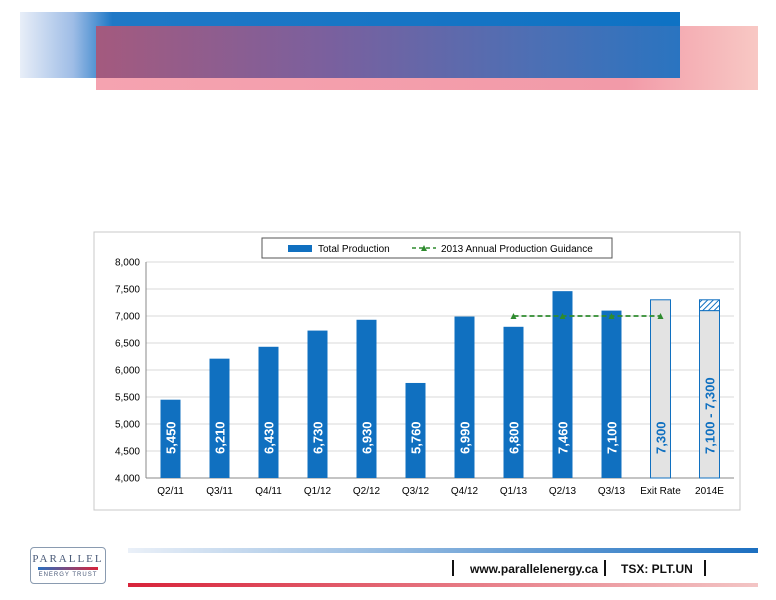 The width and height of the screenshot is (776, 600). Describe the element at coordinates (563, 437) in the screenshot. I see `bar-data-label: 7,460` at that location.